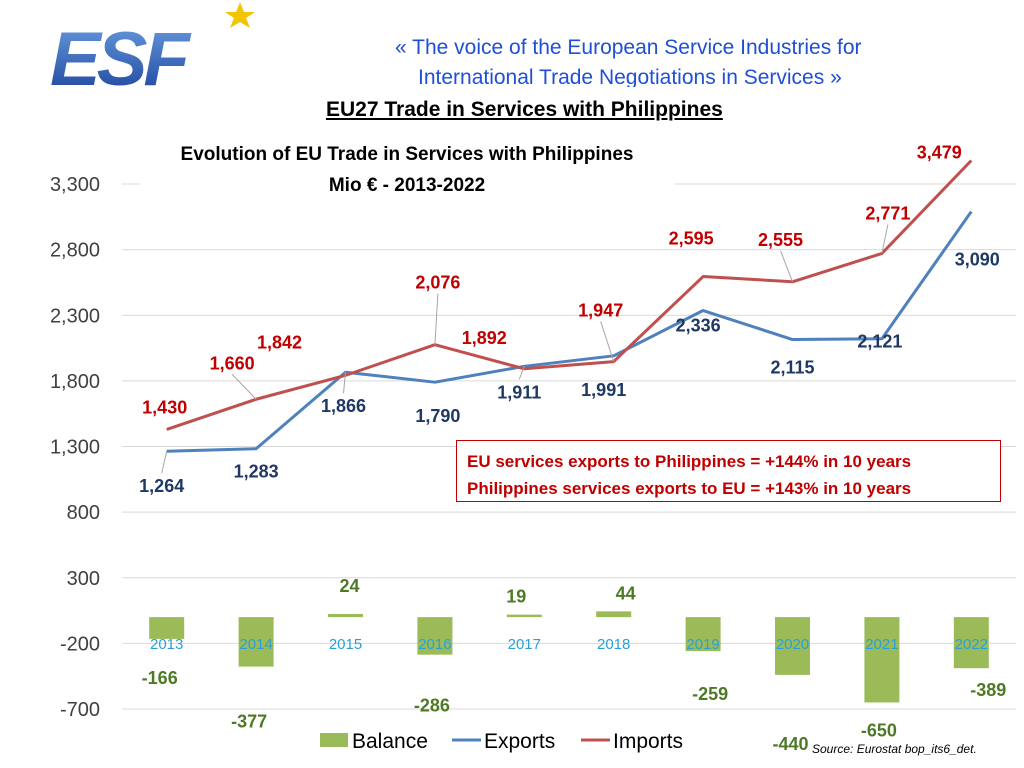 This screenshot has width=1024, height=768. Describe the element at coordinates (83, 579) in the screenshot. I see `y-tick-label: 300` at that location.